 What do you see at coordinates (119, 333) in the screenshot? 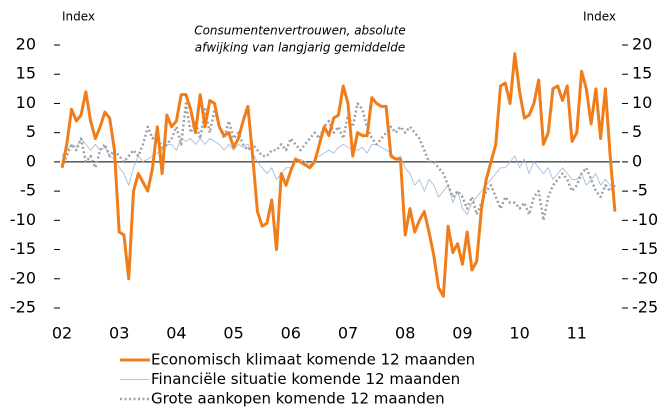
I see `x-tick-label: 03` at bounding box center [119, 333].